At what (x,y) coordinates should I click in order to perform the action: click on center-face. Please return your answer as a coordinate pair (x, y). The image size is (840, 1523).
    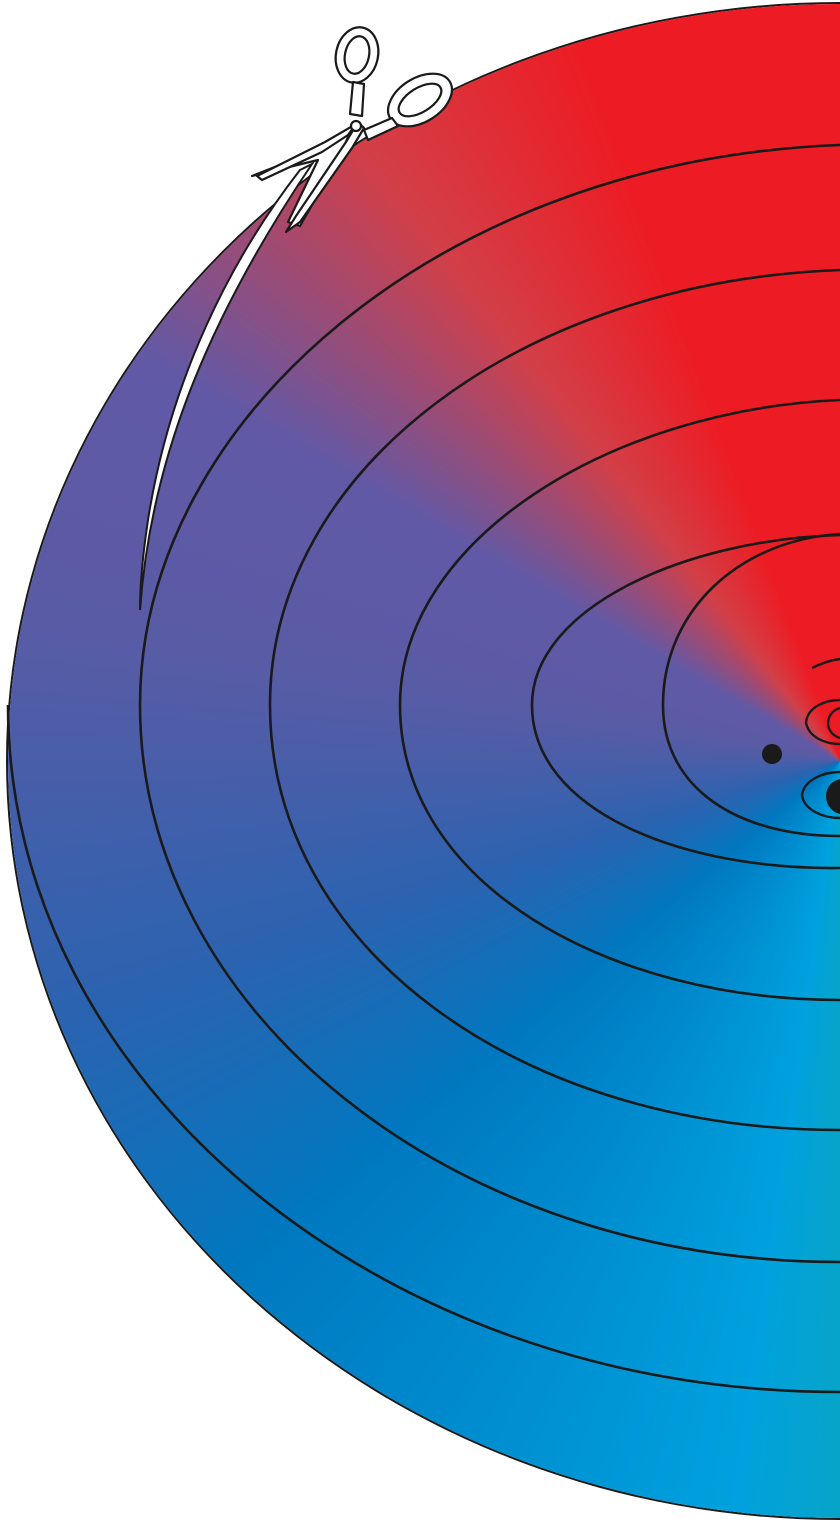
    Looking at the image, I should click on (801, 738).